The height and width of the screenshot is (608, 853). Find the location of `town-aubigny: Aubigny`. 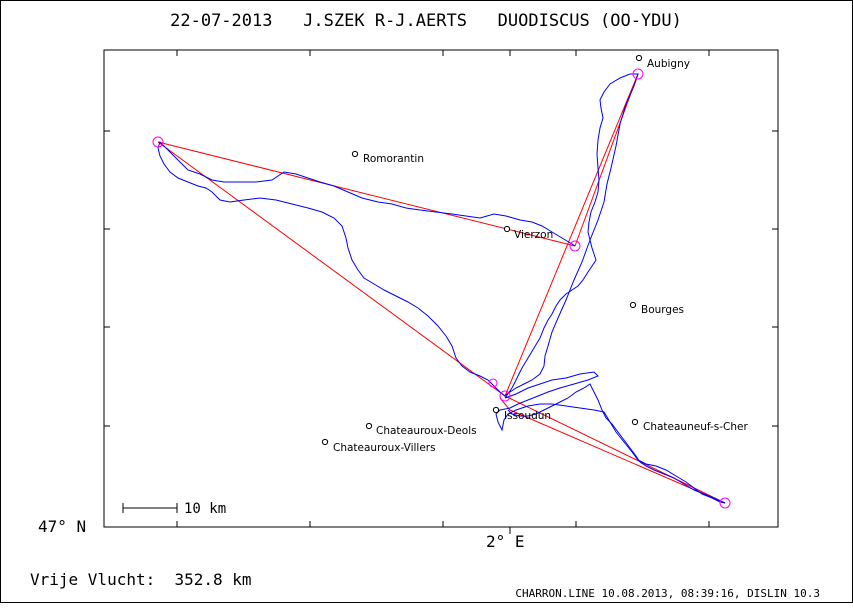

town-aubigny: Aubigny is located at coordinates (662, 62).